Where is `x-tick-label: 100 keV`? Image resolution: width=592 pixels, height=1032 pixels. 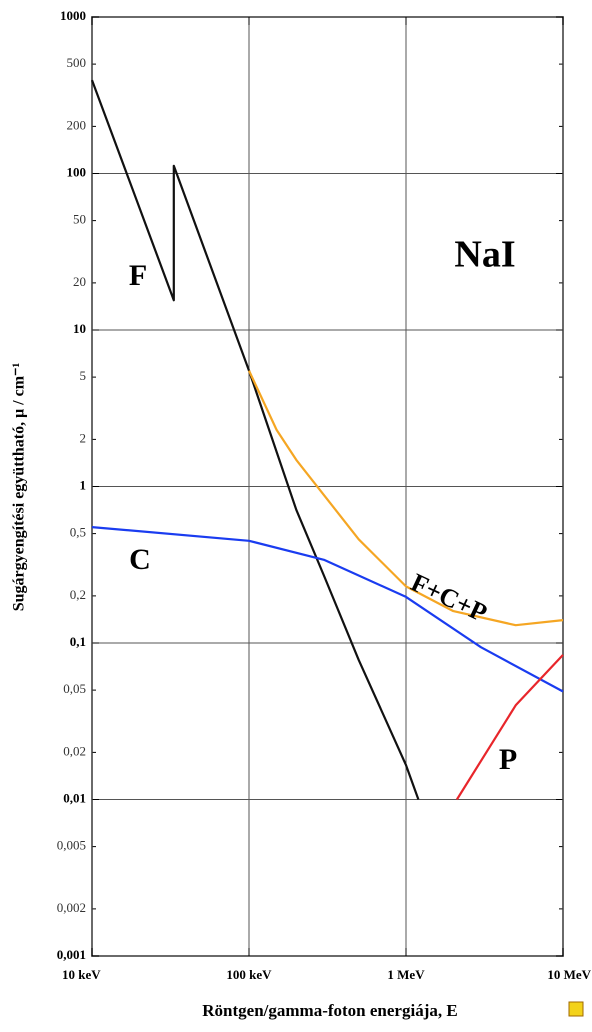
x-tick-label: 100 keV is located at coordinates (249, 974).